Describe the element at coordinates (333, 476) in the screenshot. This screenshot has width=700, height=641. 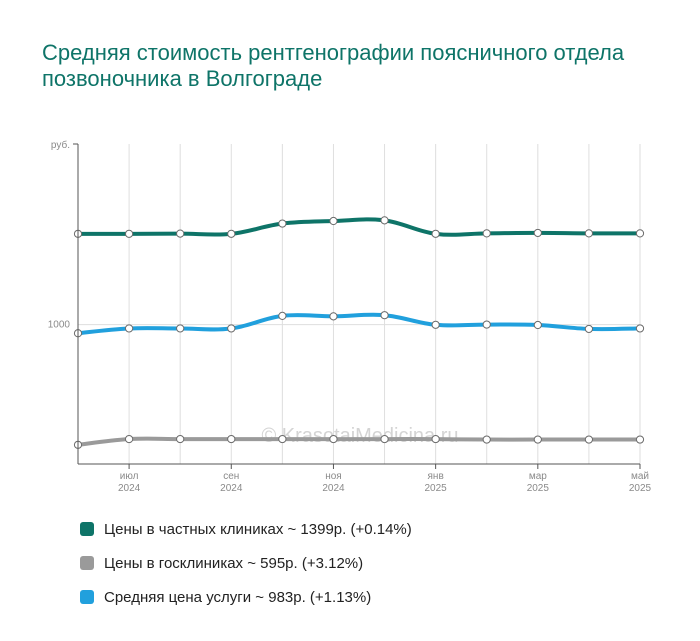
I see `x-tick-label-month: ноя` at that location.